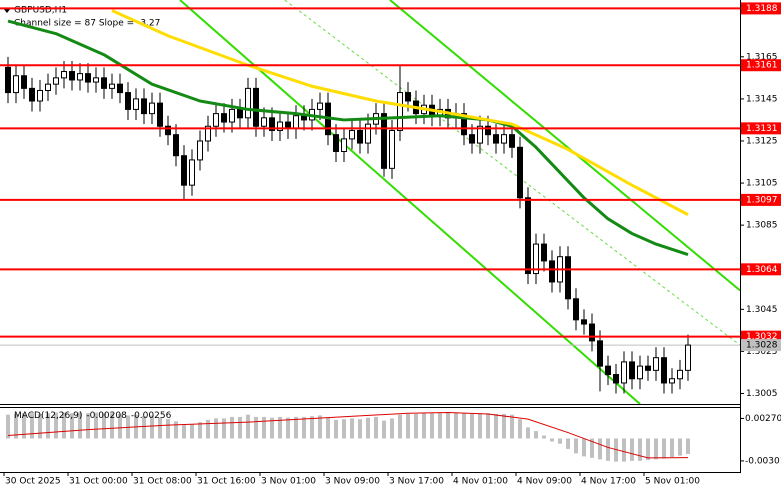  What do you see at coordinates (762, 99) in the screenshot?
I see `y-tick-label: 1.3145` at bounding box center [762, 99].